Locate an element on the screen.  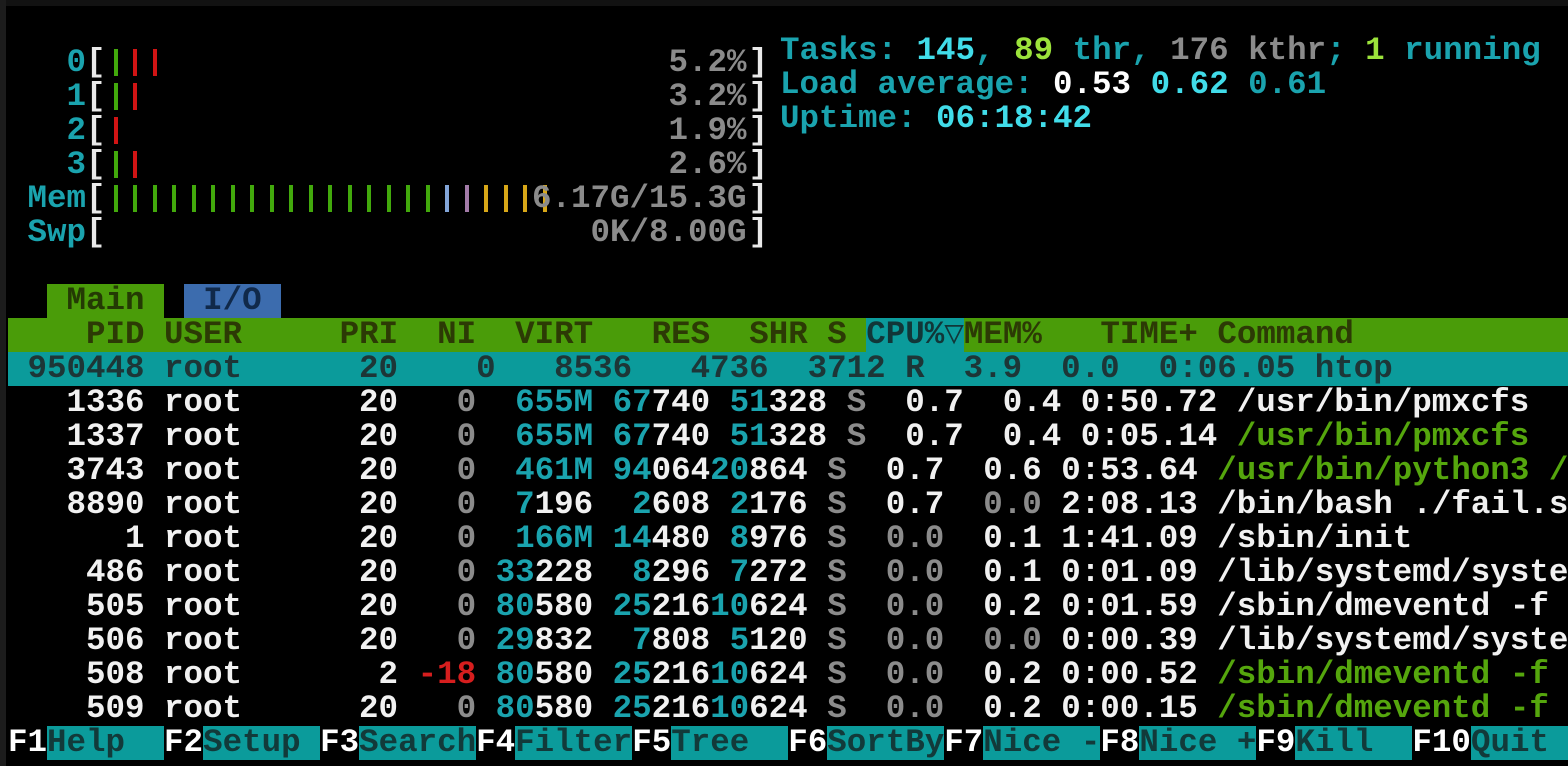
meter-bar-mem: 6.17G/15.3G is located at coordinates (427, 199).